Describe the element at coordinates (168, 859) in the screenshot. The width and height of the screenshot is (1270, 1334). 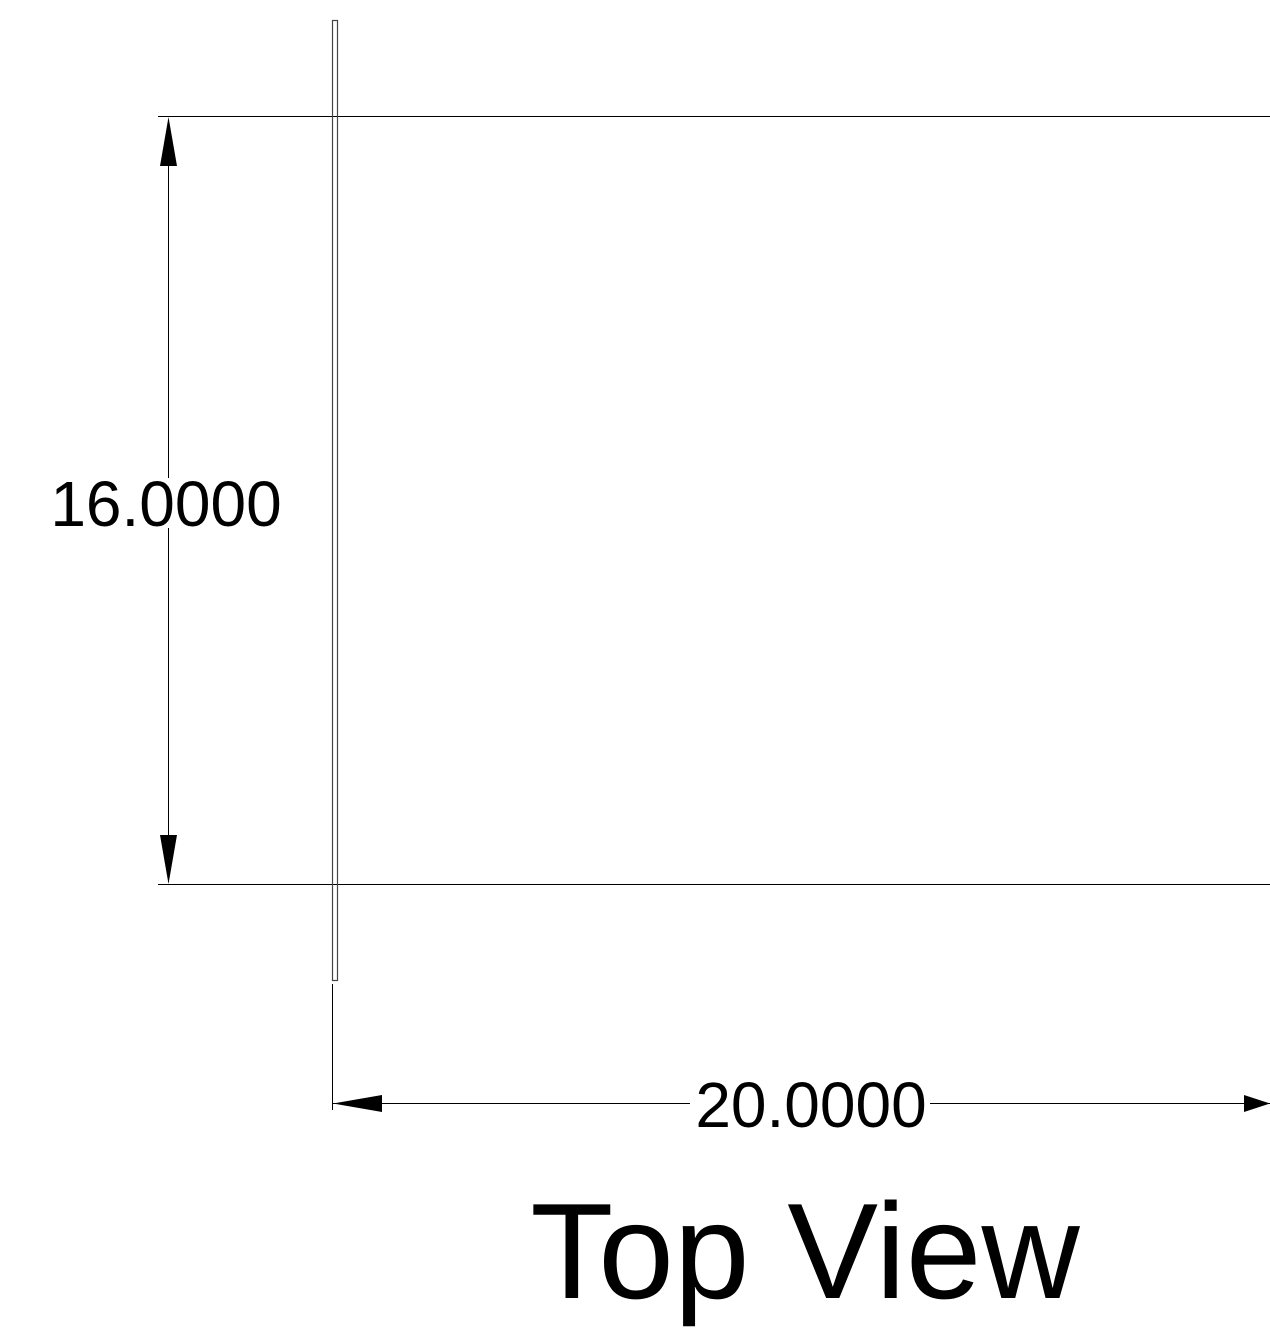
I see `height-arrow-down-icon` at that location.